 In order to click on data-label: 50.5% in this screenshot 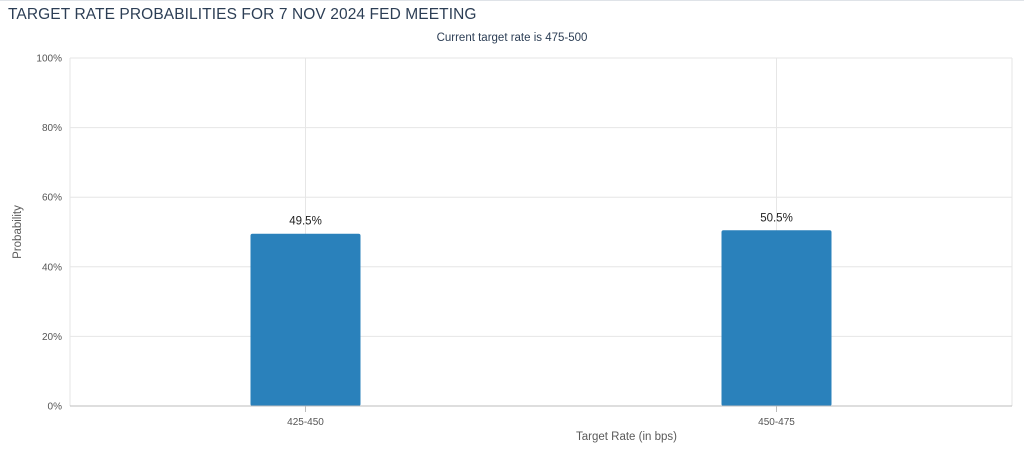, I will do `click(776, 218)`.